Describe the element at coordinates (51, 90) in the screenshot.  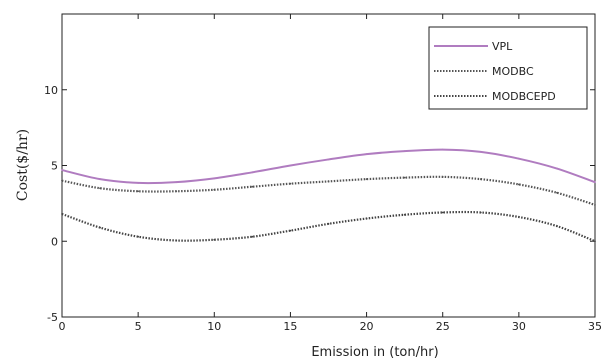
I see `y-tick-label: 10` at that location.